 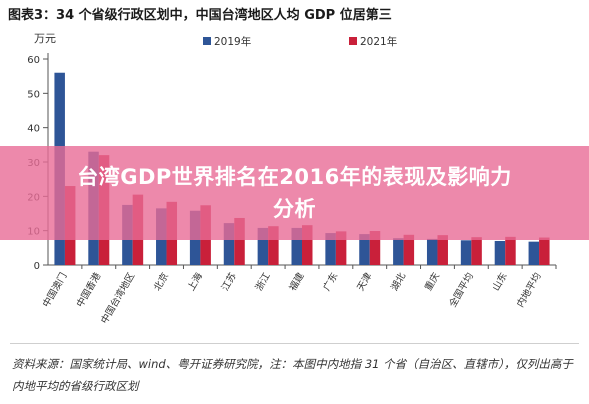 I want to click on x-tick-label: 福建, so click(x=297, y=281).